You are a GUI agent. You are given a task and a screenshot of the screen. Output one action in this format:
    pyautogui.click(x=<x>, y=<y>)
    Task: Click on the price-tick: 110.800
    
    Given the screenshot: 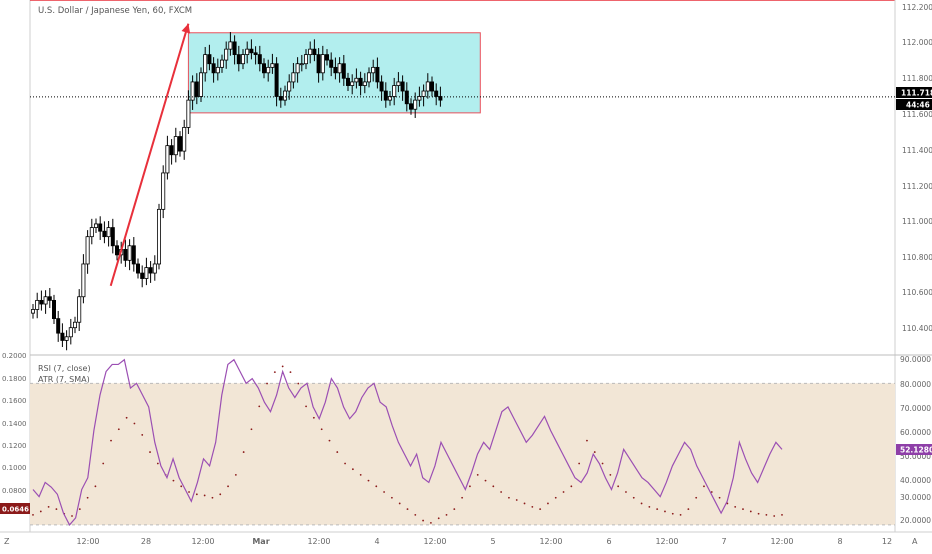 What is the action you would take?
    pyautogui.click(x=917, y=257)
    